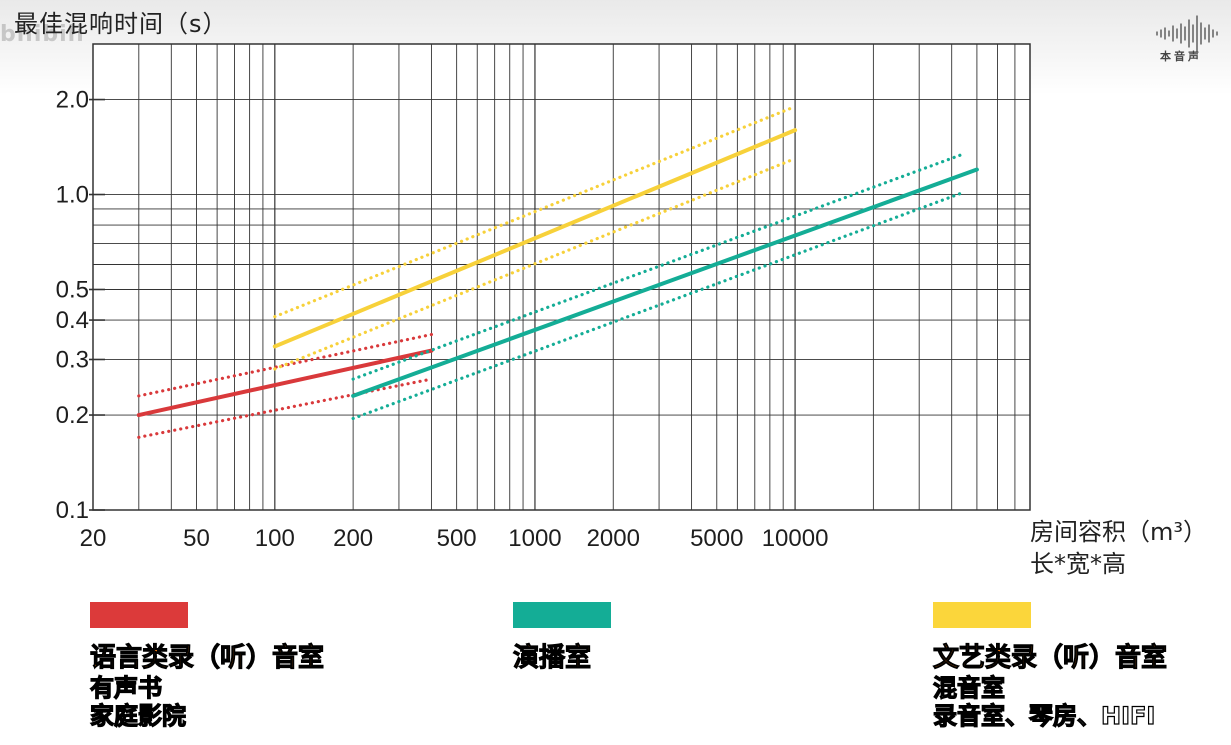  I want to click on legend-desc: 录音室、琴房、HIFI, so click(1044, 715).